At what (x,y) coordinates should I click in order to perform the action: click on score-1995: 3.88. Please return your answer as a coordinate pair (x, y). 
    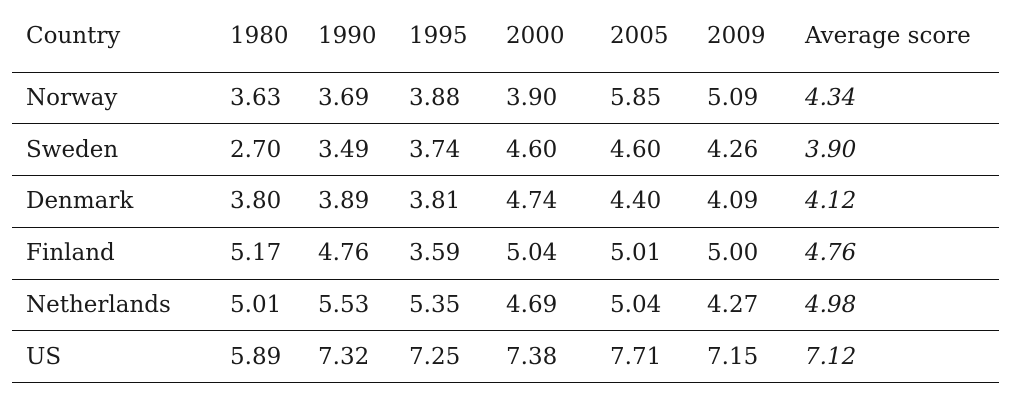
    Looking at the image, I should click on (457, 97).